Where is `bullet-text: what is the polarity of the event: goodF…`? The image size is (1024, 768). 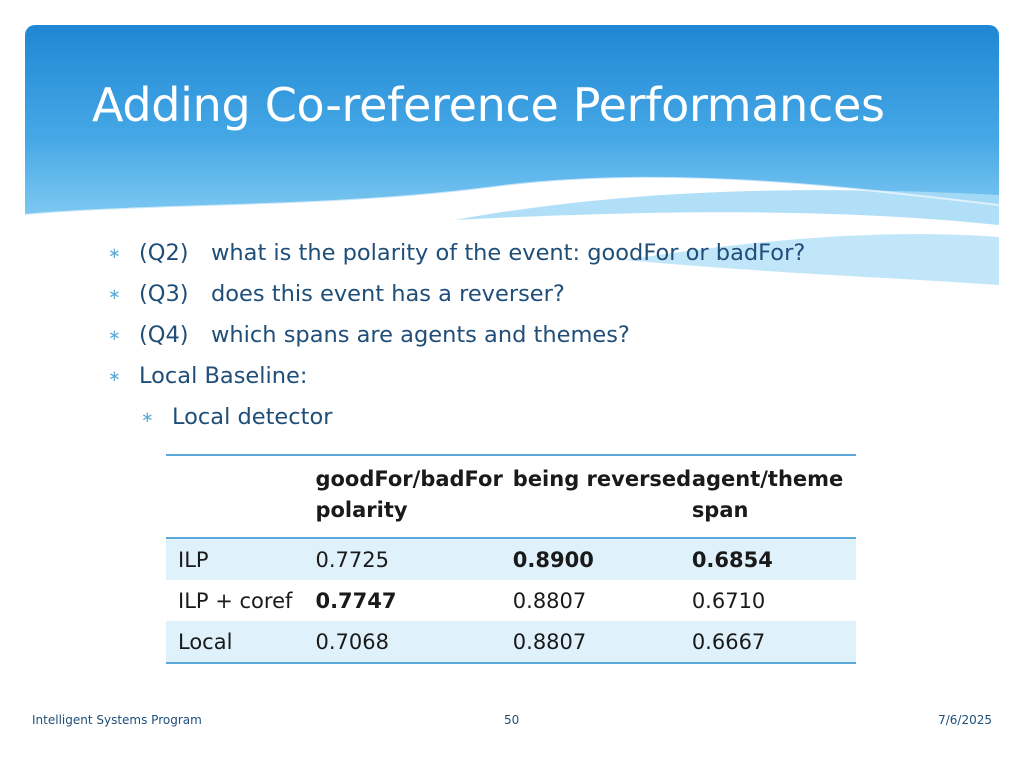
bullet-text: what is the polarity of the event: goodF… is located at coordinates (508, 253).